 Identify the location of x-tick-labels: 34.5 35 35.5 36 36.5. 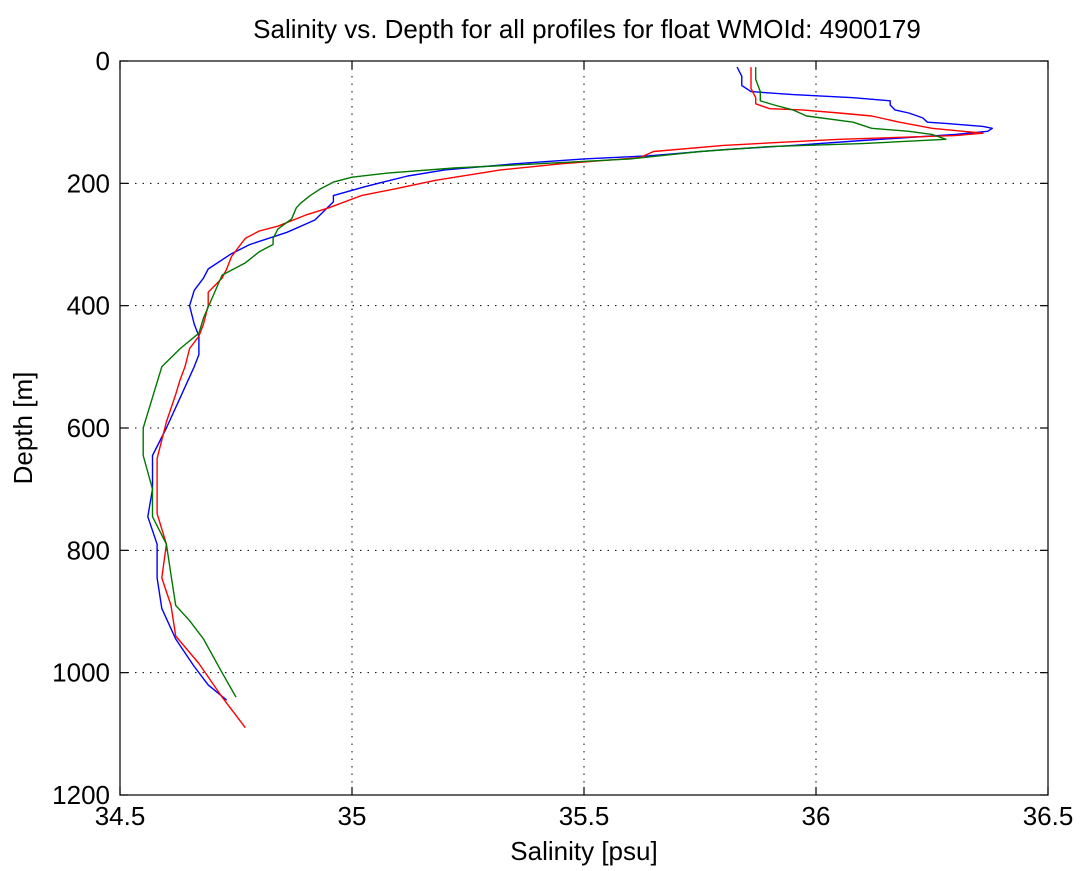
(584, 816).